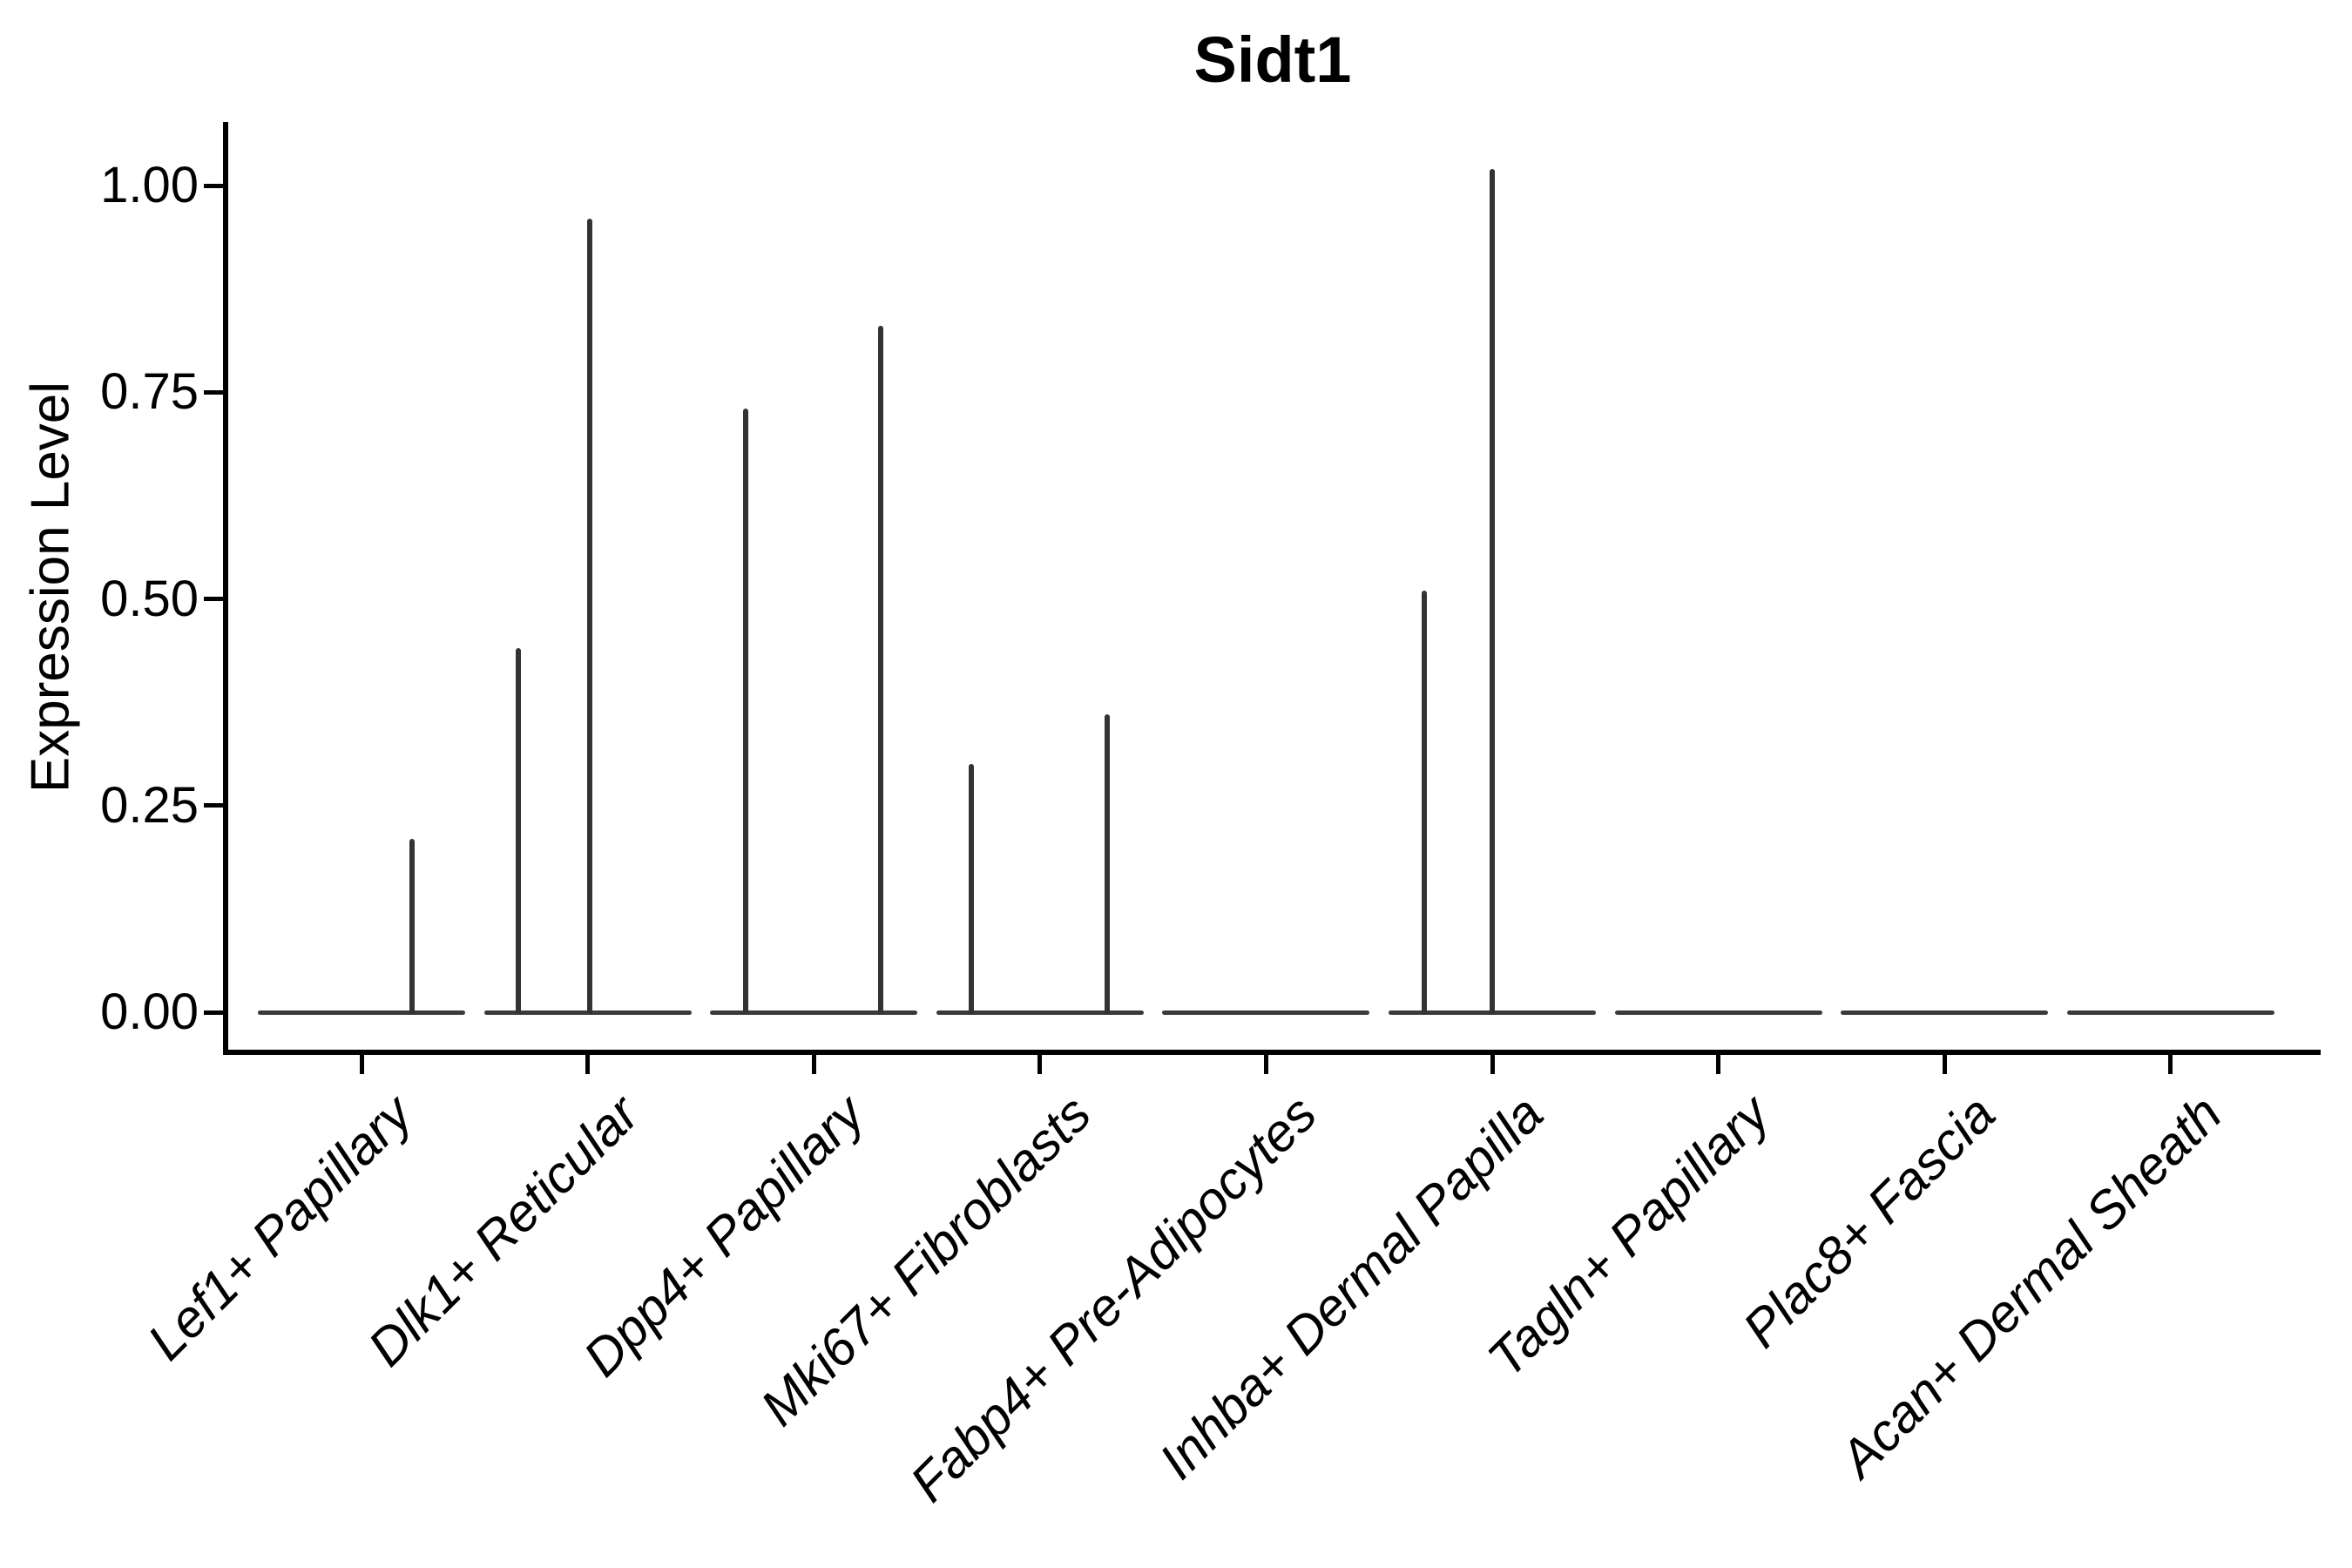 Image resolution: width=2352 pixels, height=1568 pixels. I want to click on plot-title: Sidt1, so click(1272, 60).